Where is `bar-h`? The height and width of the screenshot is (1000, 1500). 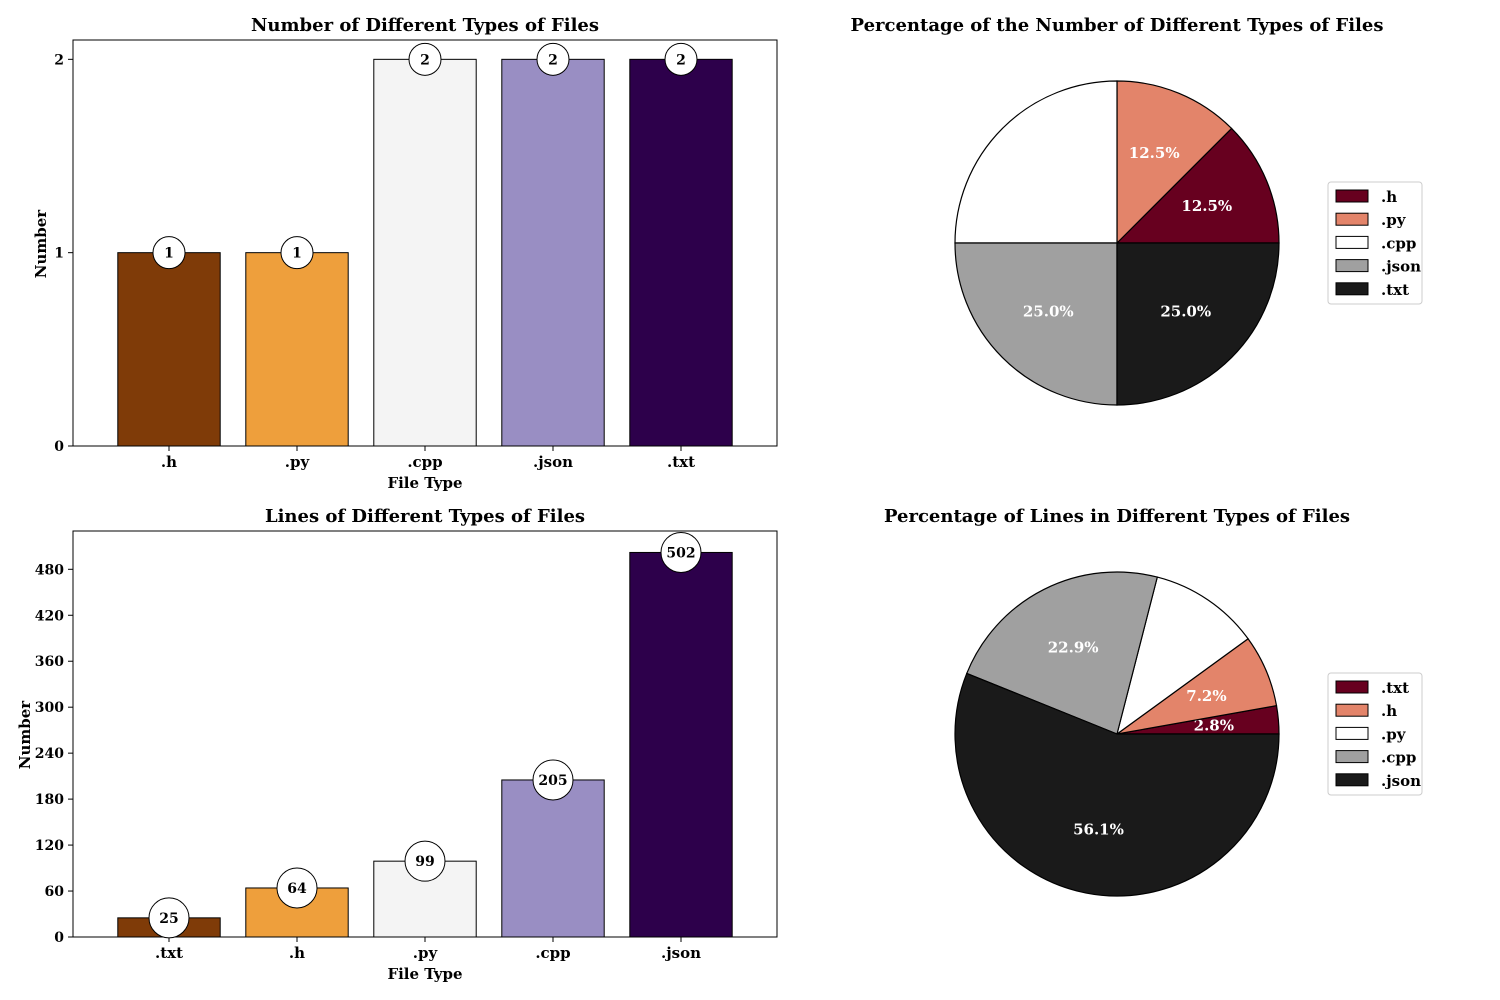 bar-h is located at coordinates (169, 349).